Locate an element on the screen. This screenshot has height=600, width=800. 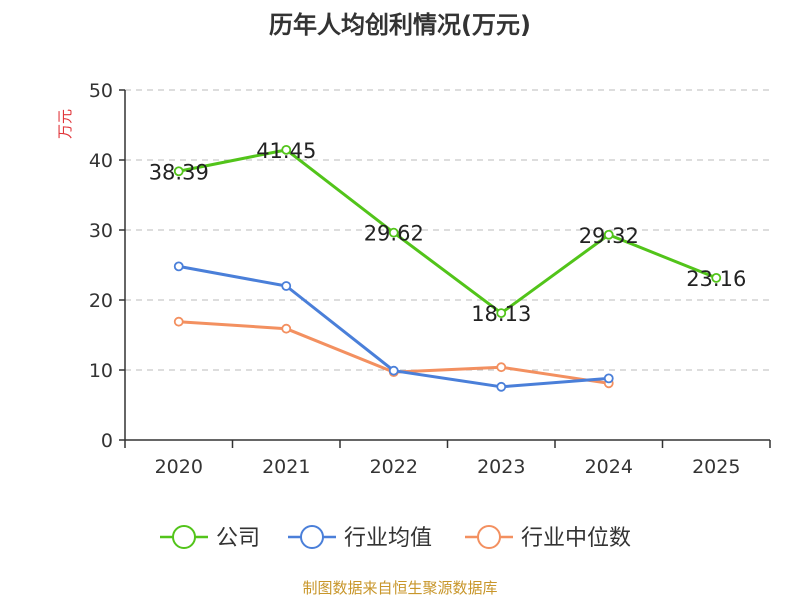
legend: 公司 行业均值 行业中位数 is located at coordinates (395, 538).